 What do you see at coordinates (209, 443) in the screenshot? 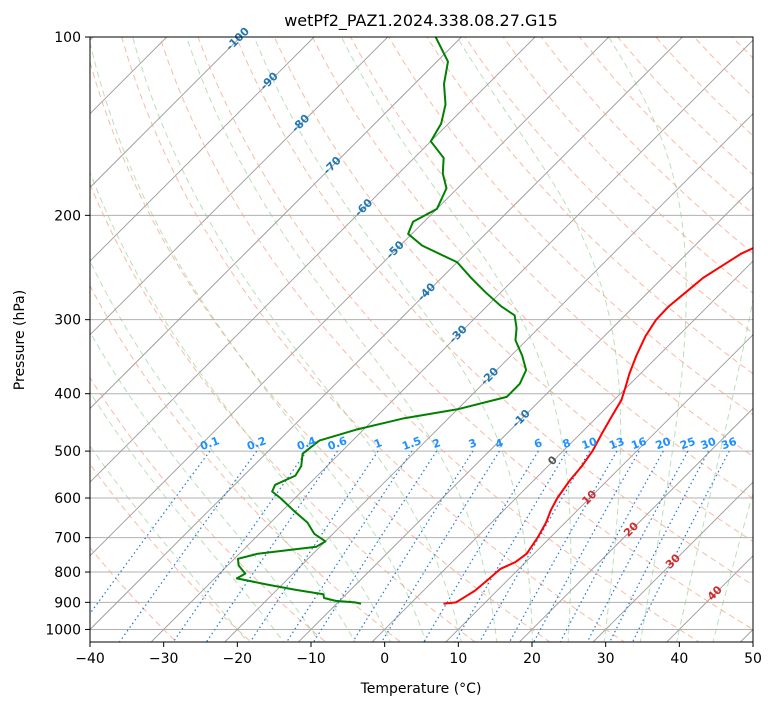
I see `mixing-ratio-label: 0.1` at bounding box center [209, 443].